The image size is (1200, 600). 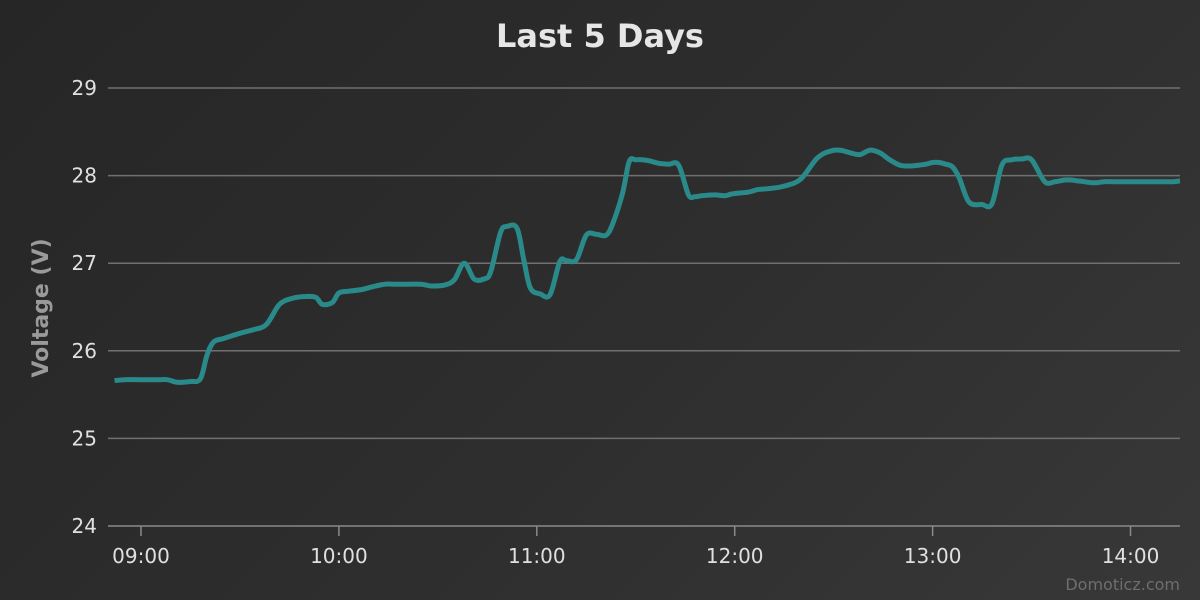 I want to click on credit-link: Domoticz.com, so click(x=1122, y=584).